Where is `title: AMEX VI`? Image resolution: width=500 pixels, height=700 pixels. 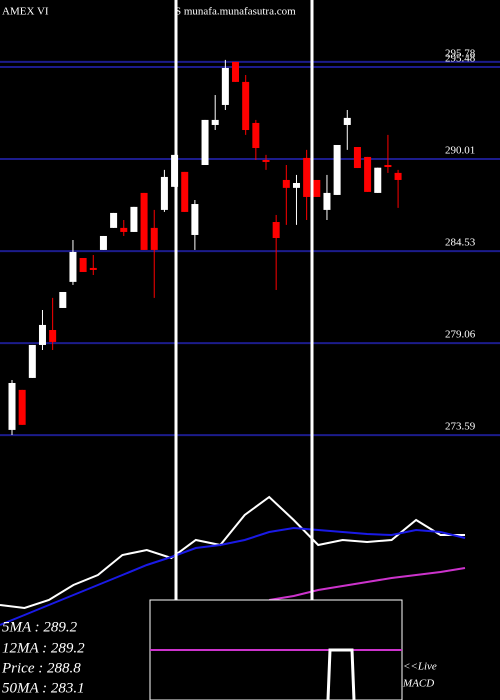 title: AMEX VI is located at coordinates (25, 12).